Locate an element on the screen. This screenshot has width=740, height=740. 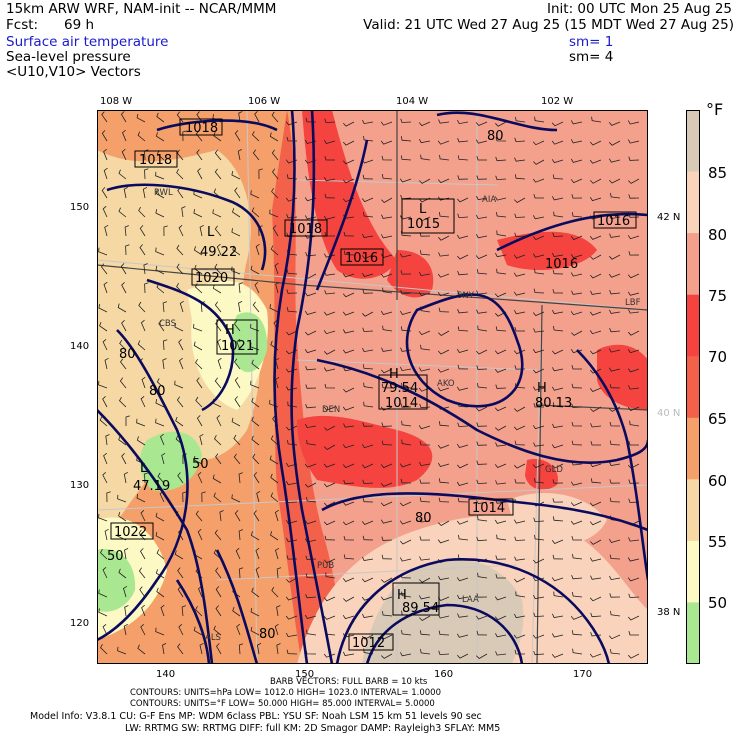
forecast-label: Fcst: is located at coordinates (22, 25).